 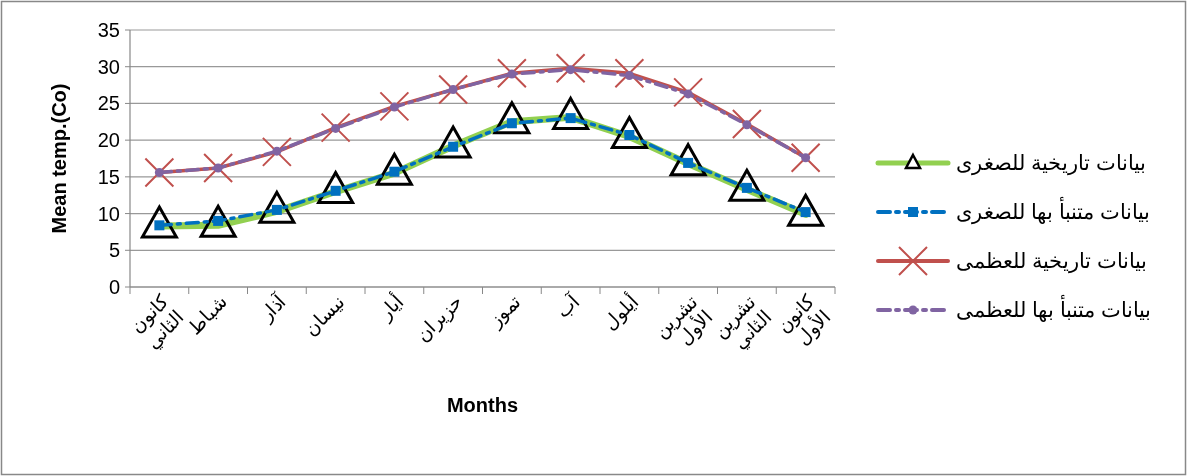 I want to click on y-tick-label: 15, so click(x=108, y=176).